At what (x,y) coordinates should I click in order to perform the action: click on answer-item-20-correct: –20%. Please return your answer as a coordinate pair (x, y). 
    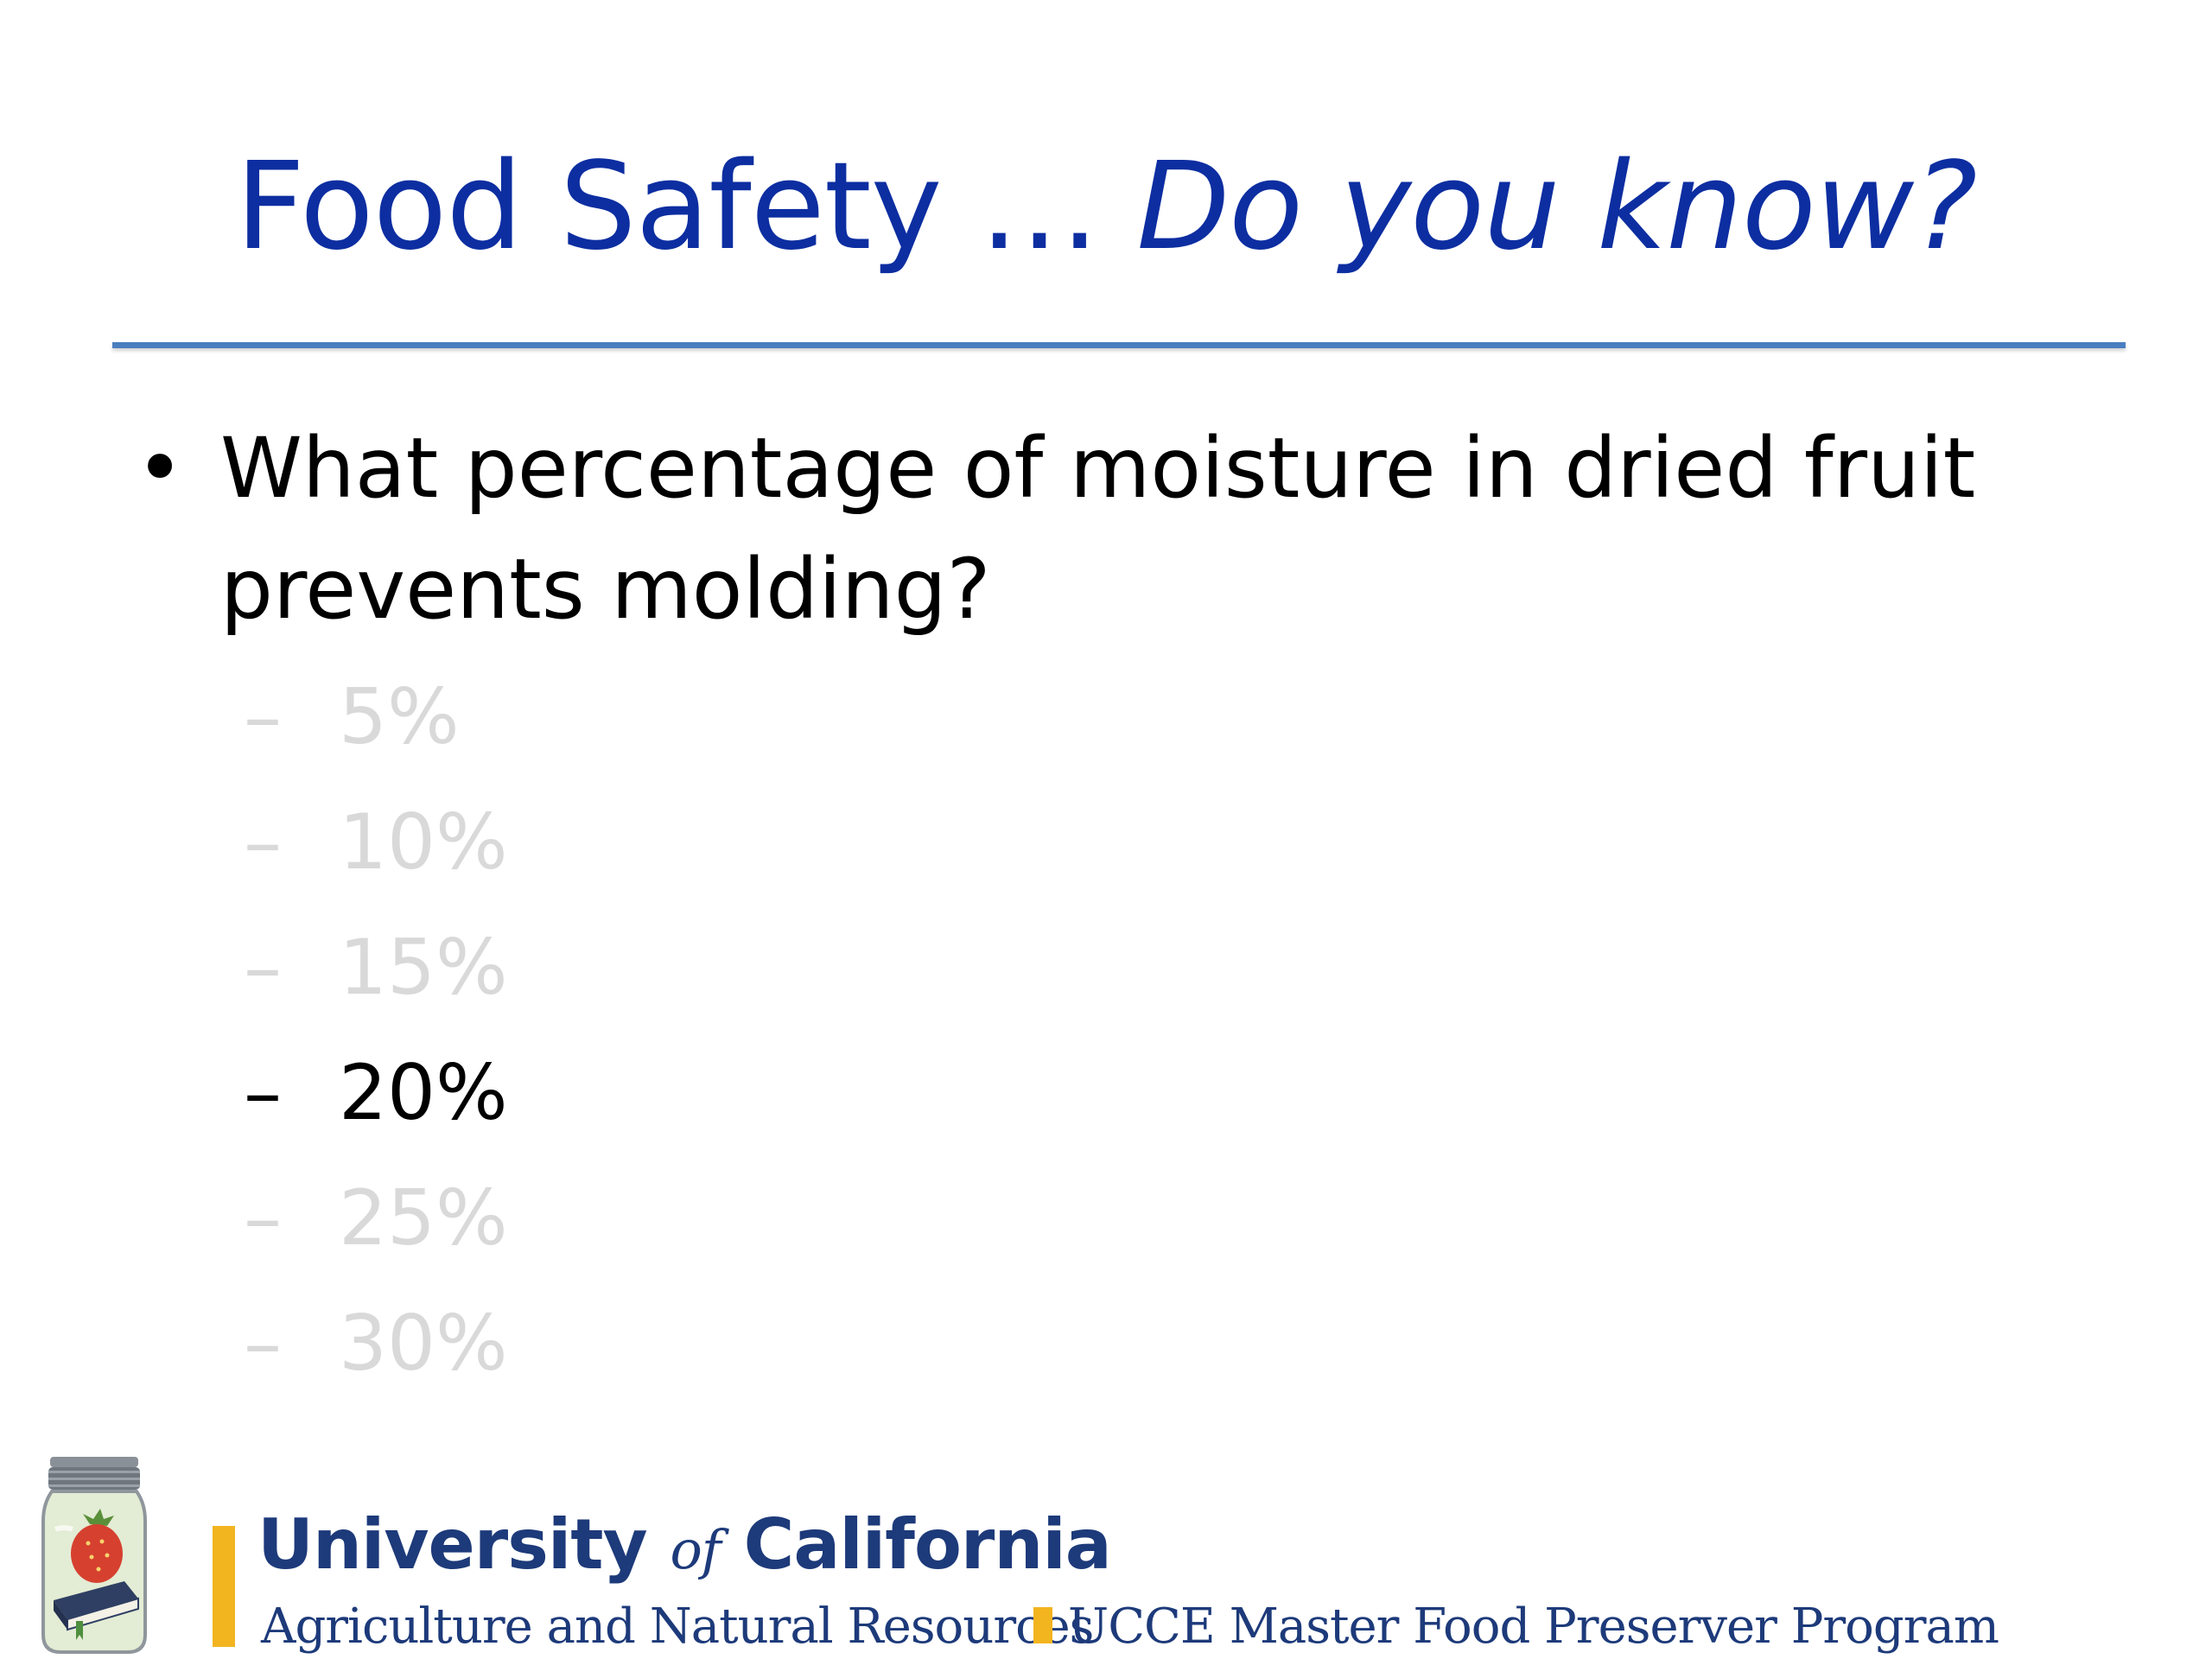
    Looking at the image, I should click on (376, 1112).